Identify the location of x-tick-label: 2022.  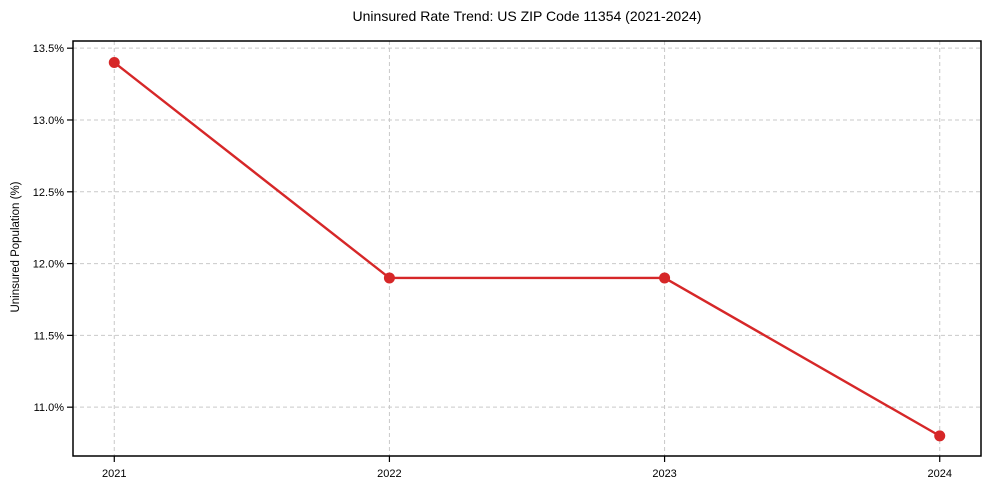
(389, 474).